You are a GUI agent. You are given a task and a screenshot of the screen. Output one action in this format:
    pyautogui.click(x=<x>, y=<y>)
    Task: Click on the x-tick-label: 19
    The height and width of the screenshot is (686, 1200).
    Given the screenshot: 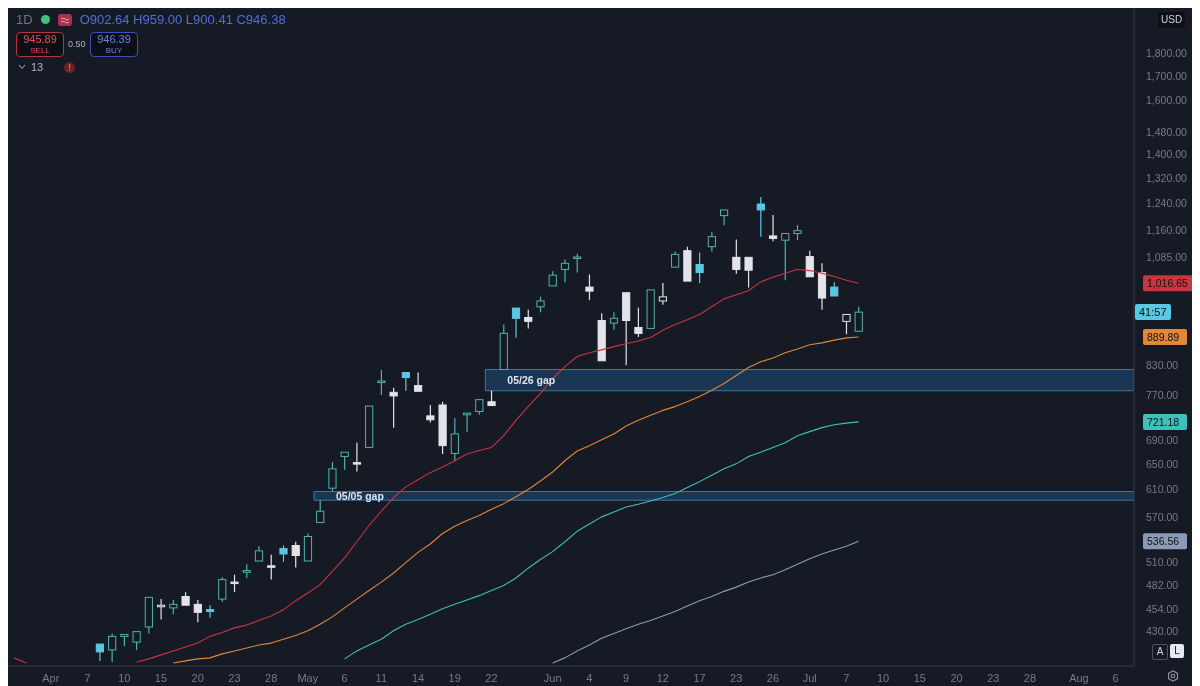 What is the action you would take?
    pyautogui.click(x=454, y=677)
    